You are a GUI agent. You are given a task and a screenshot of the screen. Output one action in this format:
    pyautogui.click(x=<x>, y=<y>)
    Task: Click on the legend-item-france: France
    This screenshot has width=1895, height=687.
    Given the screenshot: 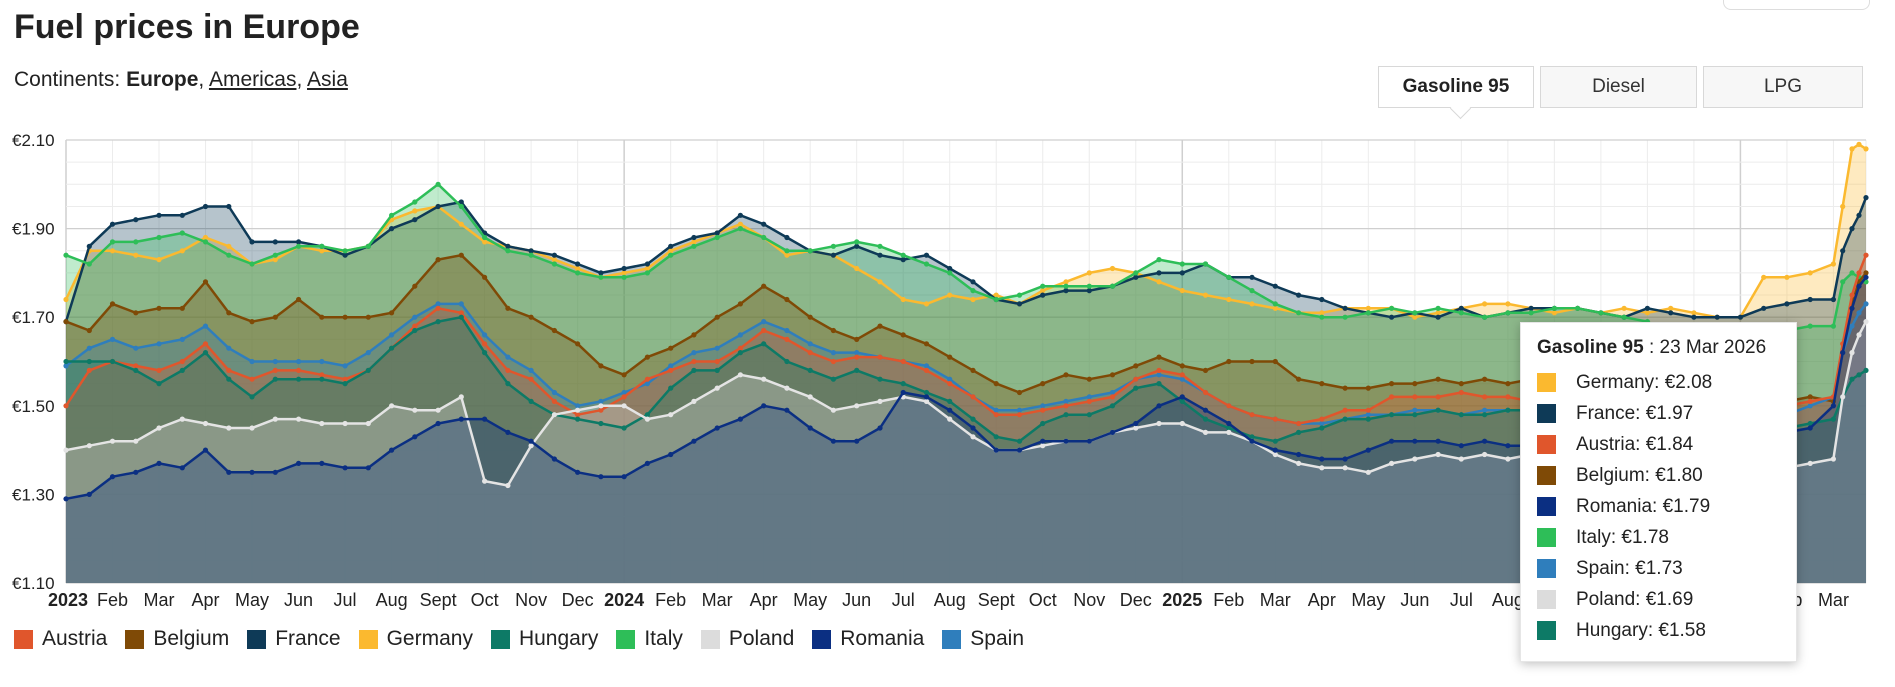 What is the action you would take?
    pyautogui.click(x=294, y=639)
    